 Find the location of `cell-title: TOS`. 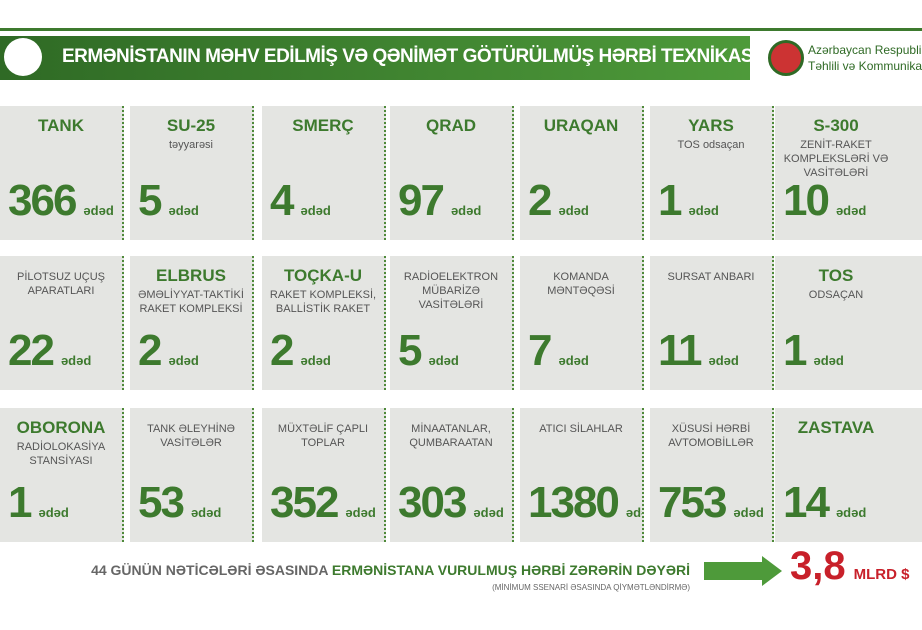

cell-title: TOS is located at coordinates (836, 275).